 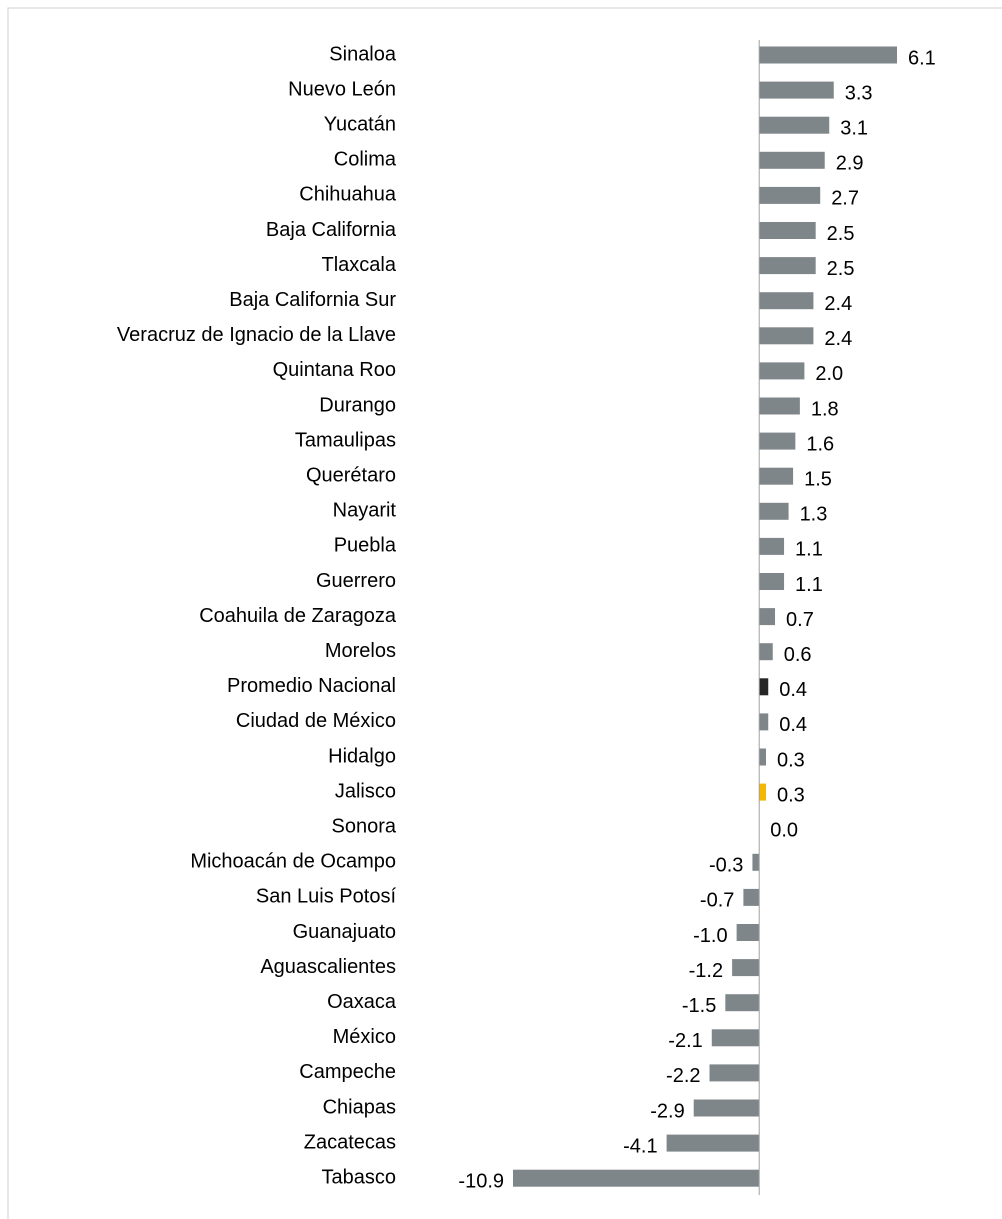 What do you see at coordinates (344, 932) in the screenshot?
I see `category-label: Guanajuato` at bounding box center [344, 932].